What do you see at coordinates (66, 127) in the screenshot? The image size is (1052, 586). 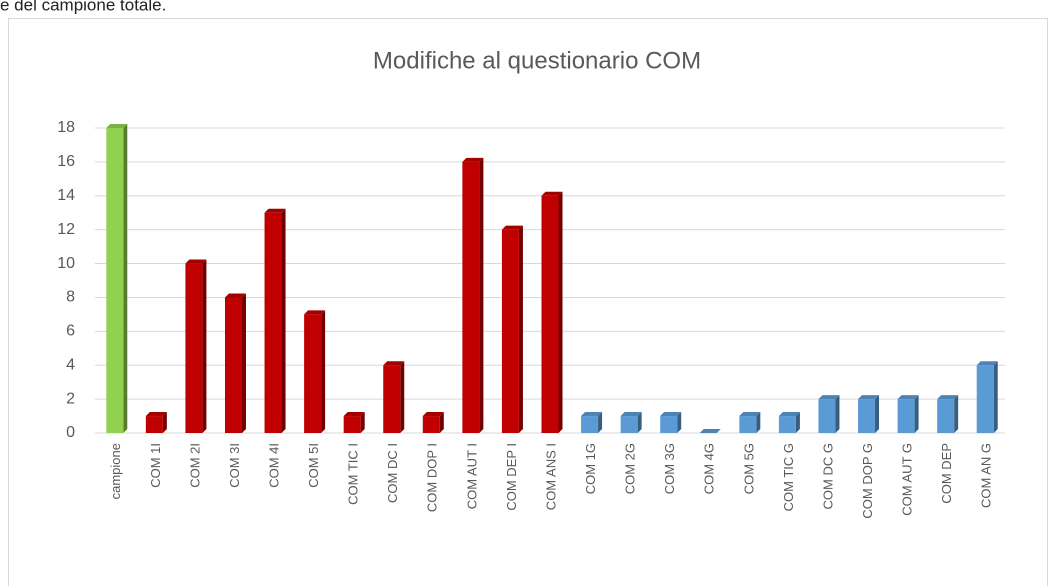 I see `y-tick-label: 18` at bounding box center [66, 127].